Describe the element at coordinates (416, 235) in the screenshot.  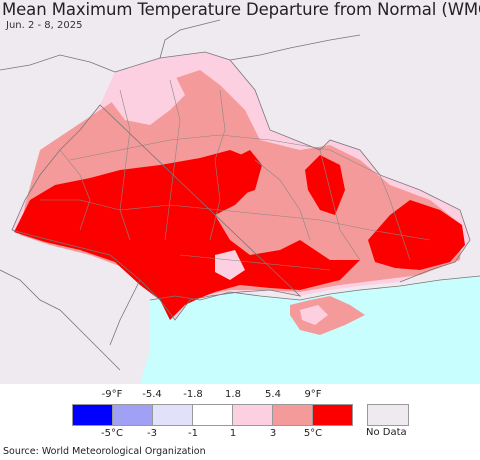
I see `region-red-east` at that location.